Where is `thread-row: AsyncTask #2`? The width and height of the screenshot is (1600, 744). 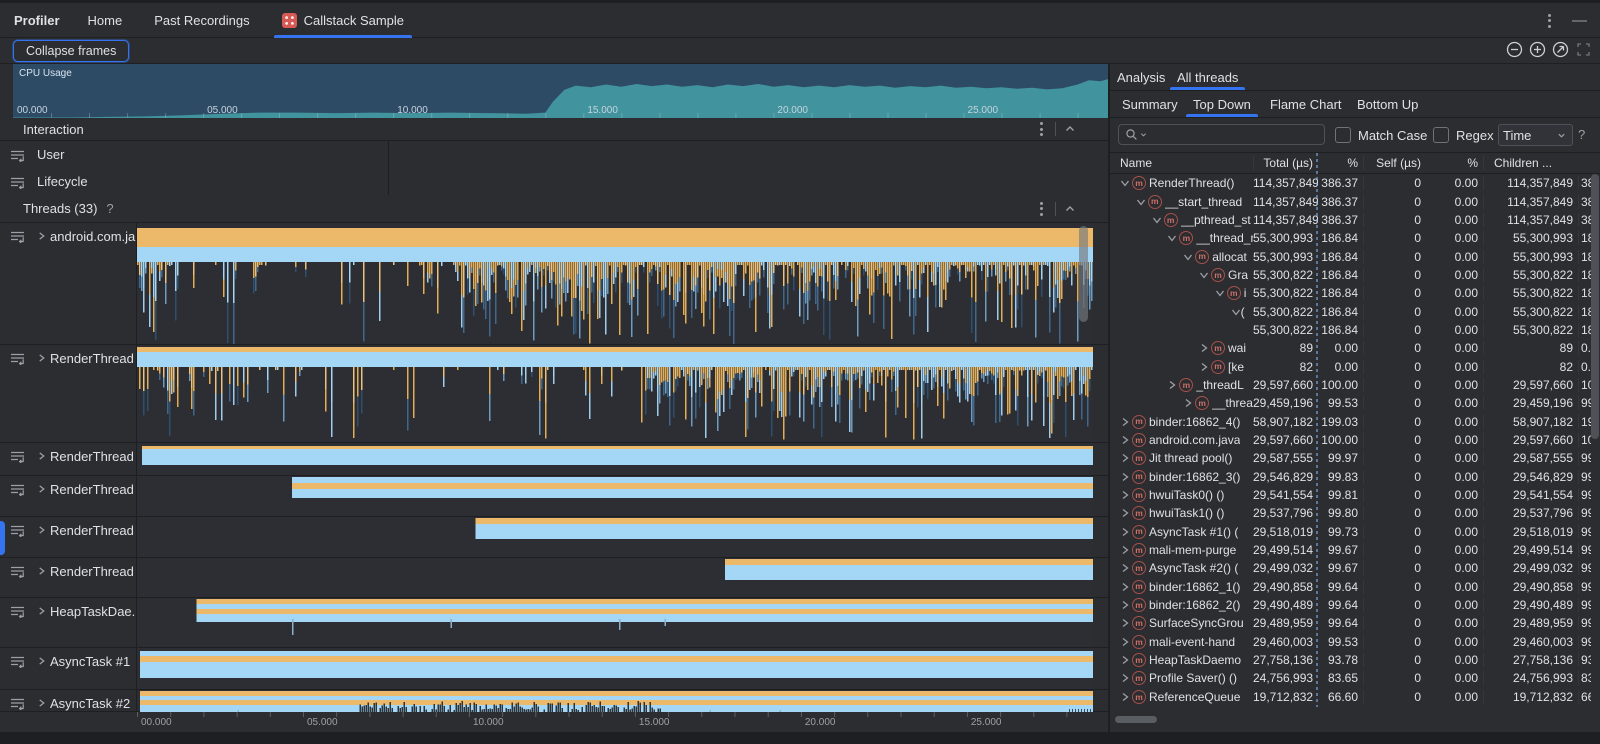
thread-row: AsyncTask #2 is located at coordinates (554, 701).